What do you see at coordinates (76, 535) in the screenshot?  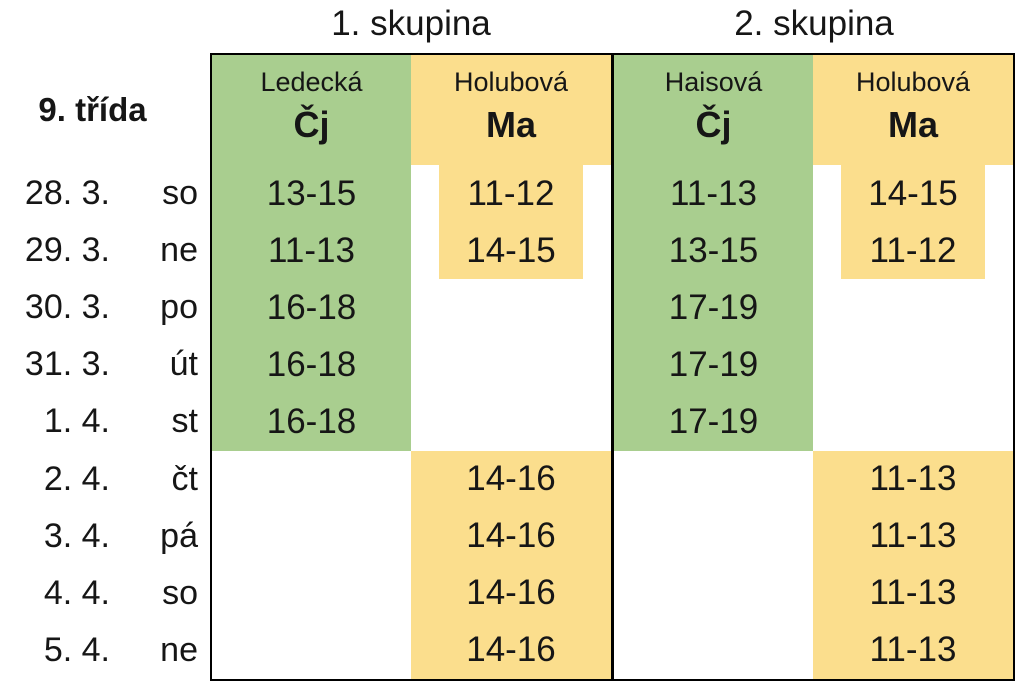 I see `date-label: 3. 4.` at bounding box center [76, 535].